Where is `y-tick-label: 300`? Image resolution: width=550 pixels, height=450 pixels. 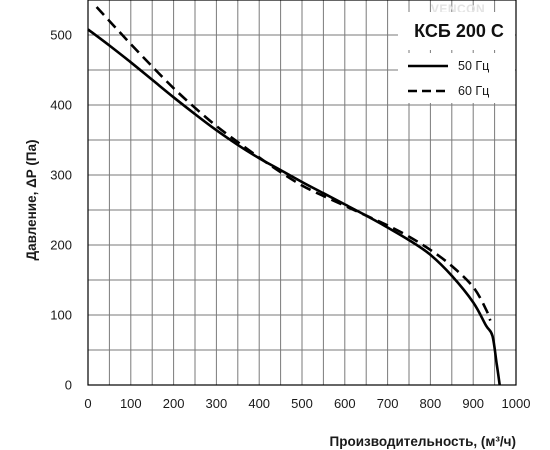 y-tick-label: 300 is located at coordinates (61, 175).